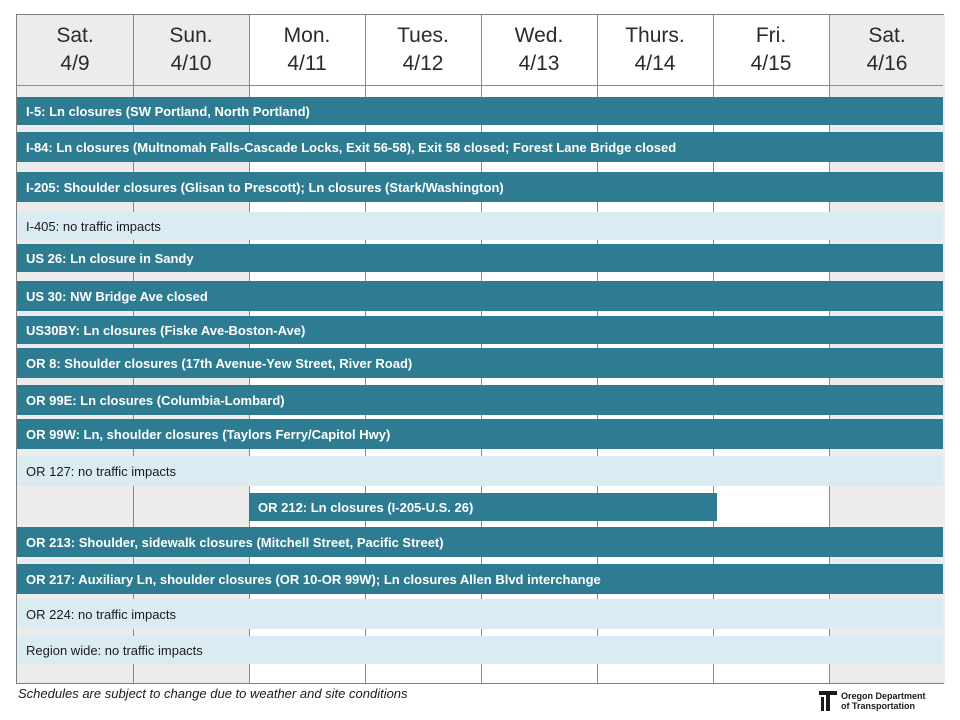 This screenshot has width=960, height=720. Describe the element at coordinates (307, 63) in the screenshot. I see `day-date: 4/11` at that location.